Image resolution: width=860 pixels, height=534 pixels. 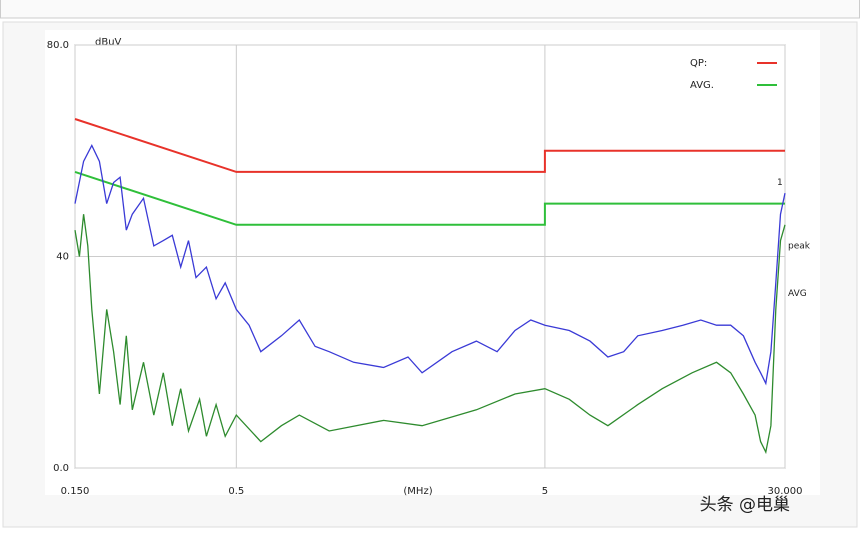 I want to click on y-tick-label: 40, so click(x=62, y=257).